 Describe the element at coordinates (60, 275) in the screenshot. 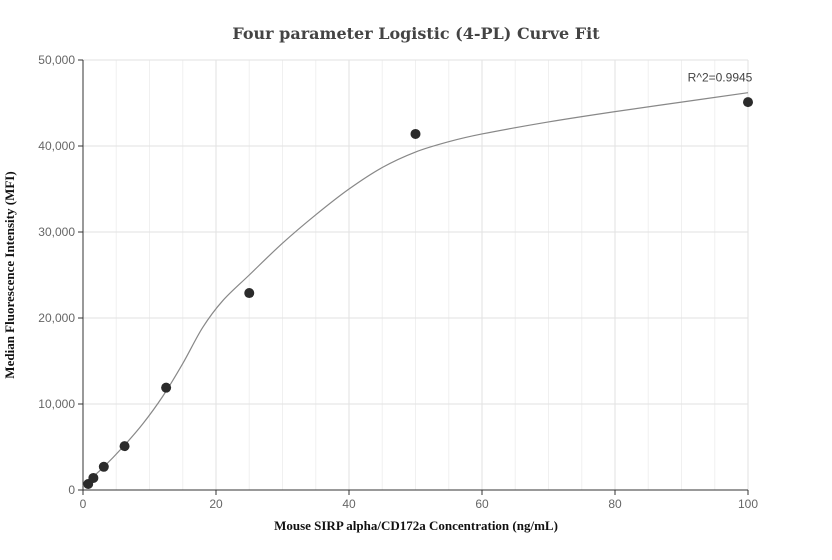

I see `y-ticks: 0 10,000 20,000 30,000 40,000 50,000` at that location.